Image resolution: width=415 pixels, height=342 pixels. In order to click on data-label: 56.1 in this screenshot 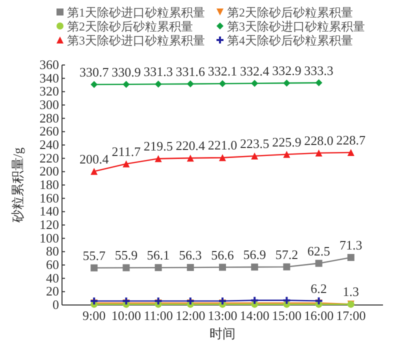, I will do `click(158, 255)`.